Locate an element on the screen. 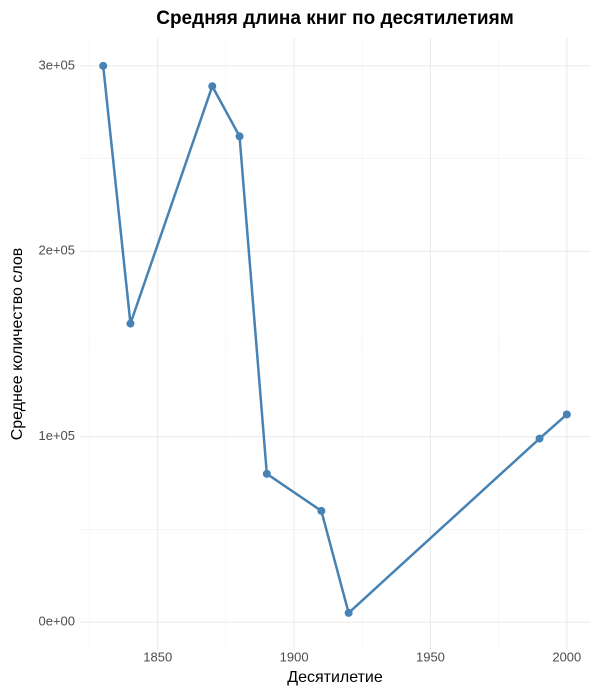 The width and height of the screenshot is (600, 696). y-tick-label: 1e+05 is located at coordinates (56, 435).